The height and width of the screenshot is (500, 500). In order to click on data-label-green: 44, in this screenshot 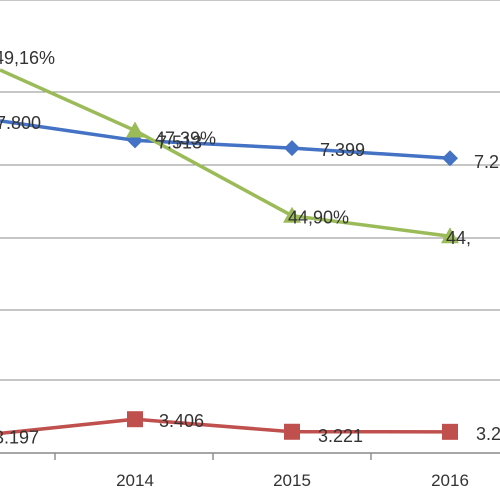, I will do `click(458, 238)`.